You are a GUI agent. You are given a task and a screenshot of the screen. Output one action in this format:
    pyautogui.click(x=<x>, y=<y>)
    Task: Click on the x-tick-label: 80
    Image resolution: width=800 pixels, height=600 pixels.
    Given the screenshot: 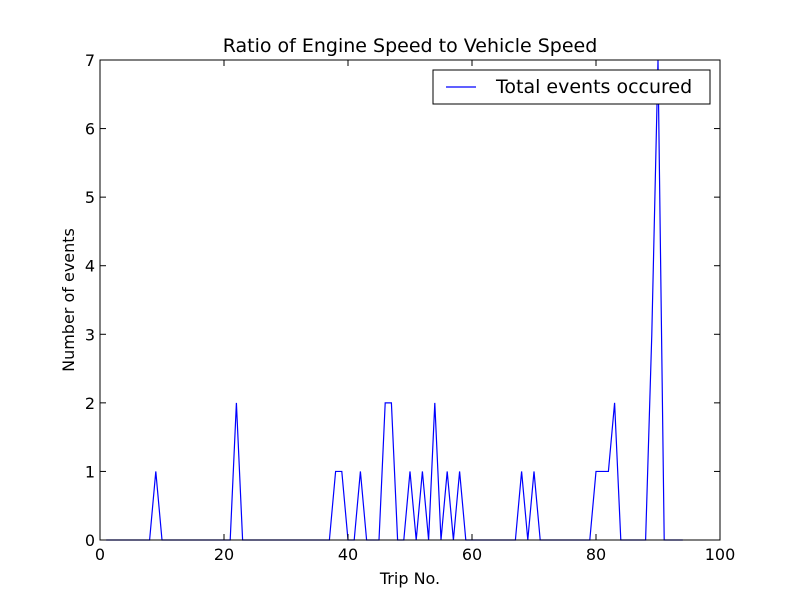 What is the action you would take?
    pyautogui.click(x=596, y=554)
    